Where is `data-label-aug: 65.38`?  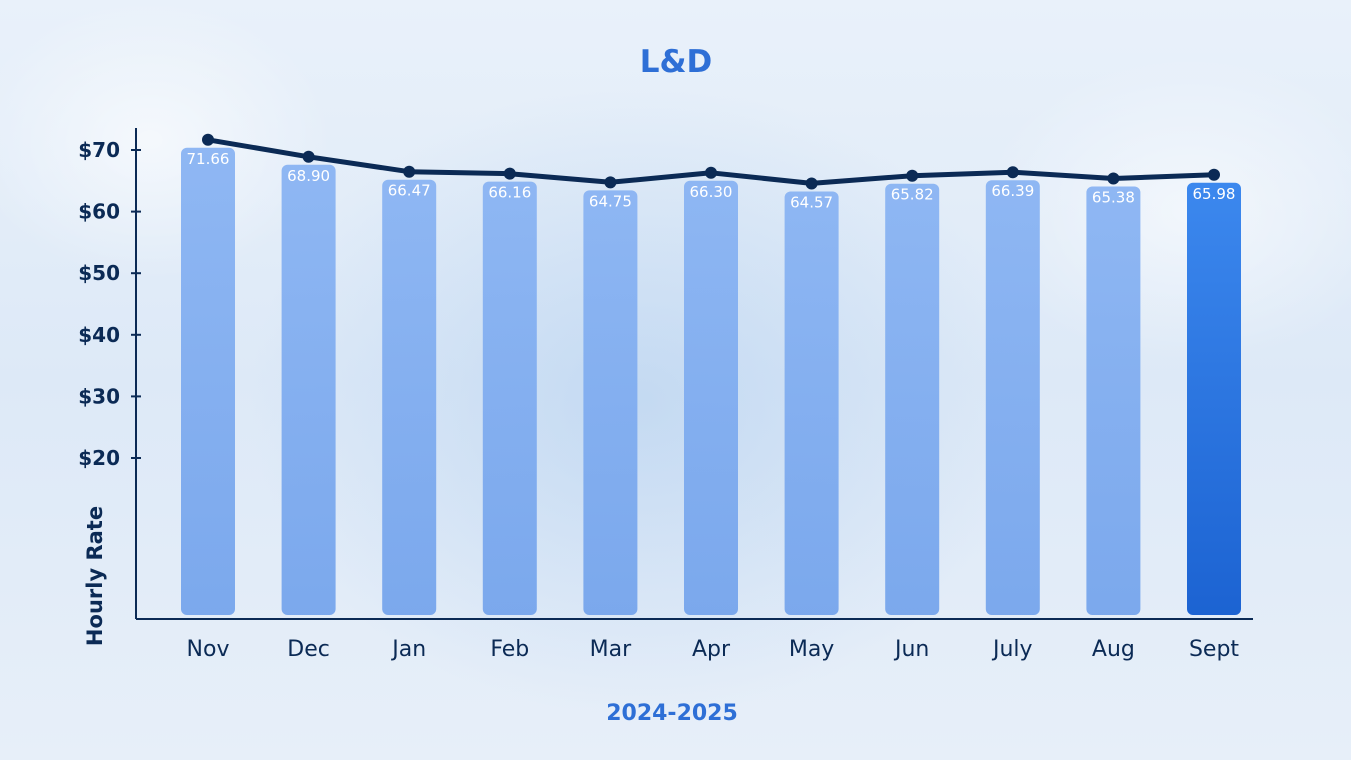
data-label-aug: 65.38 is located at coordinates (1113, 197).